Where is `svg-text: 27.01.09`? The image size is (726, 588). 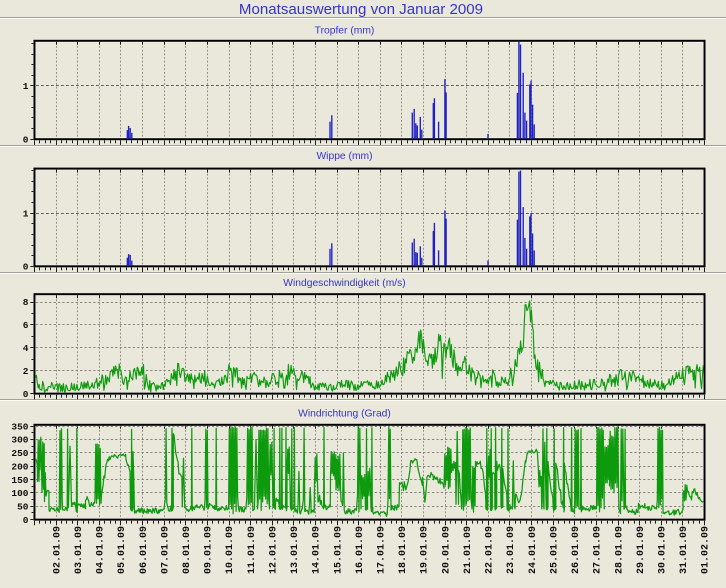 svg-text: 27.01.09 is located at coordinates (598, 550).